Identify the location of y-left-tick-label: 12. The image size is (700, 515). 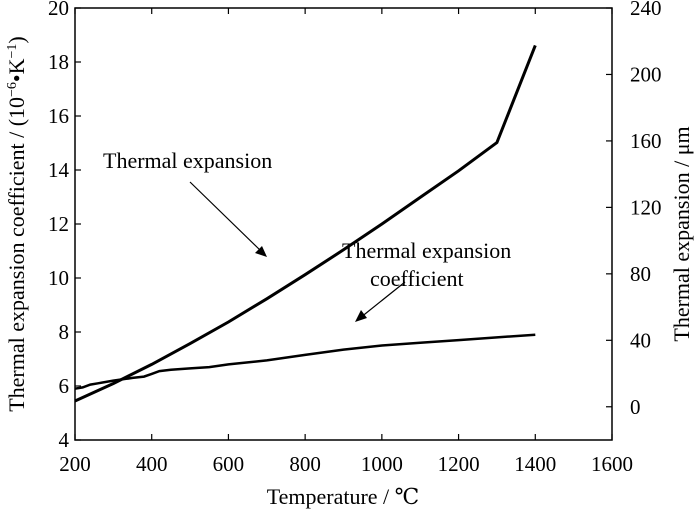
(58, 224).